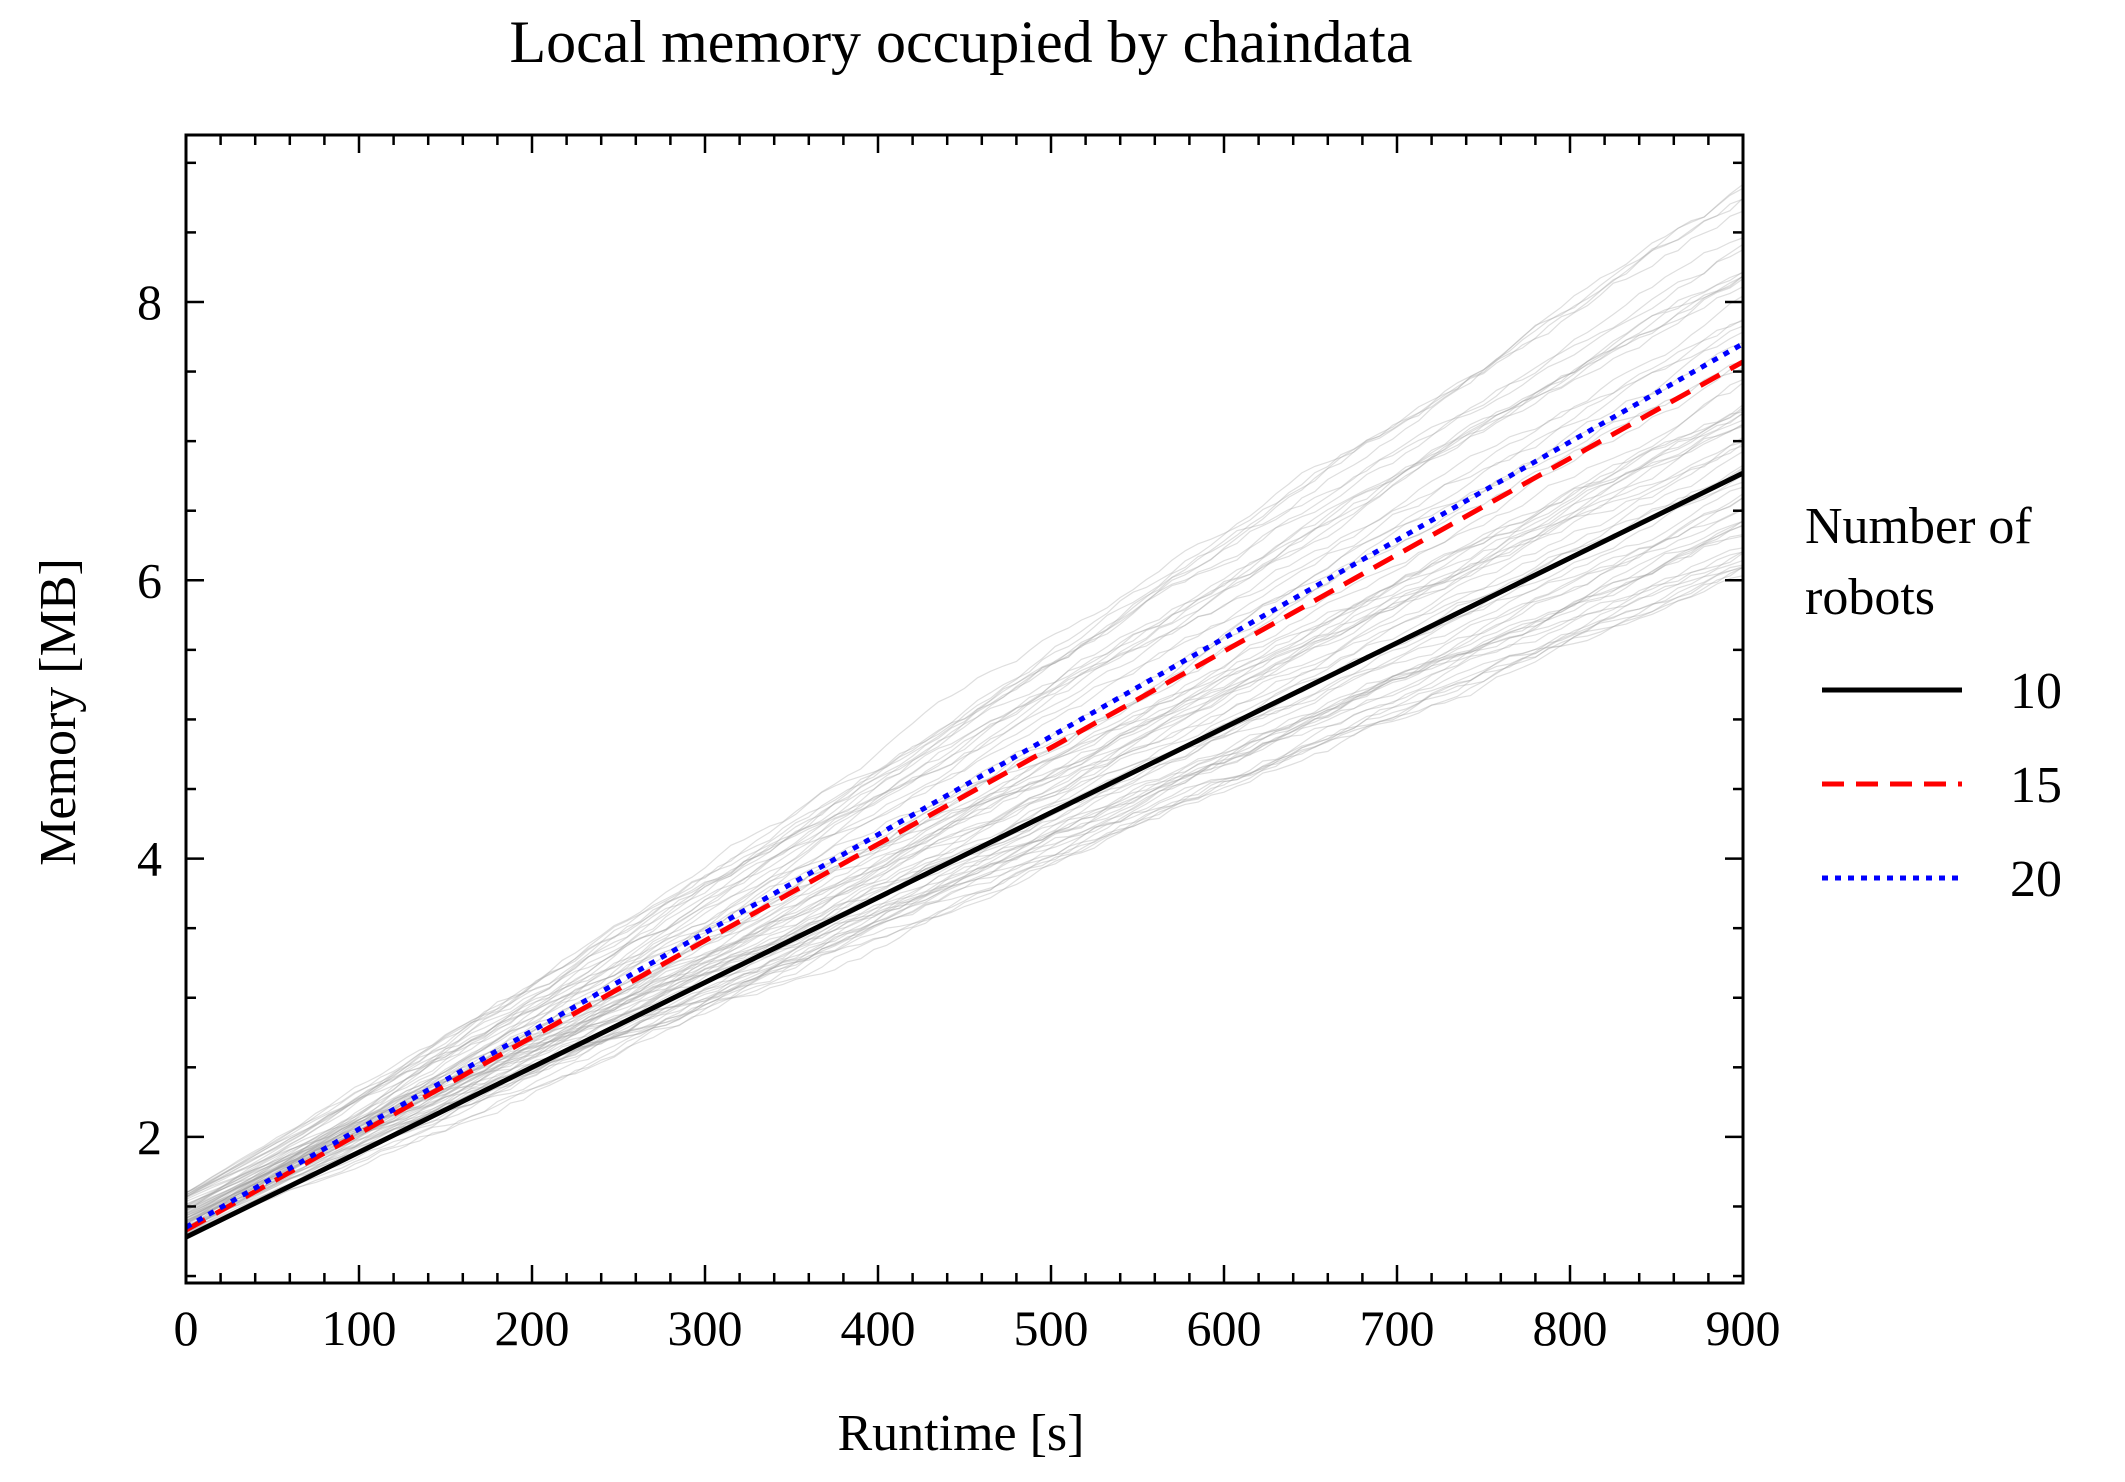  Describe the element at coordinates (1870, 597) in the screenshot. I see `legend-title-line-2: robots` at that location.